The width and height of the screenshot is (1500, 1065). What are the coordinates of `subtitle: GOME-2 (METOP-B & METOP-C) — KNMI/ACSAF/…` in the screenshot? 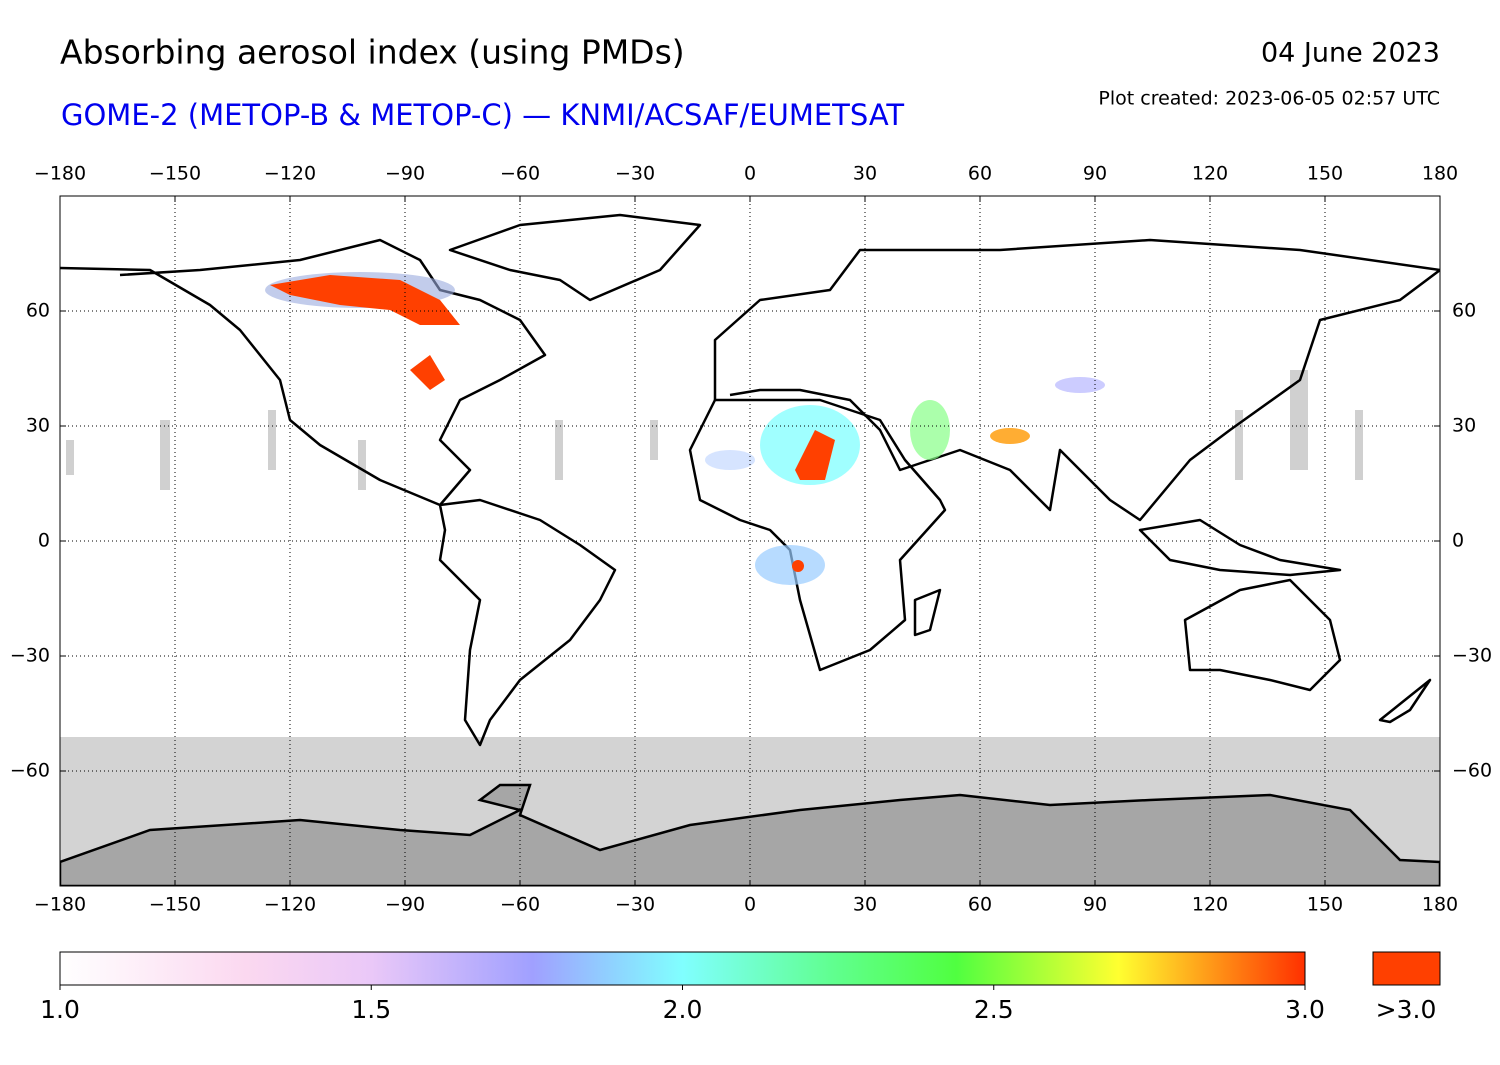 It's located at (482, 115).